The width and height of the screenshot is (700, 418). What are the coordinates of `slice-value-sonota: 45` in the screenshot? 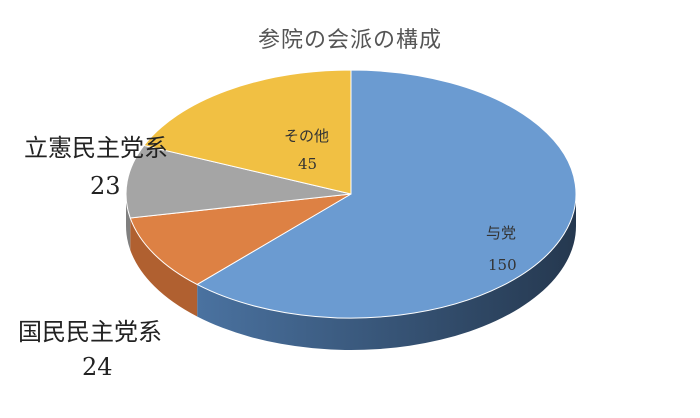 It's located at (308, 164).